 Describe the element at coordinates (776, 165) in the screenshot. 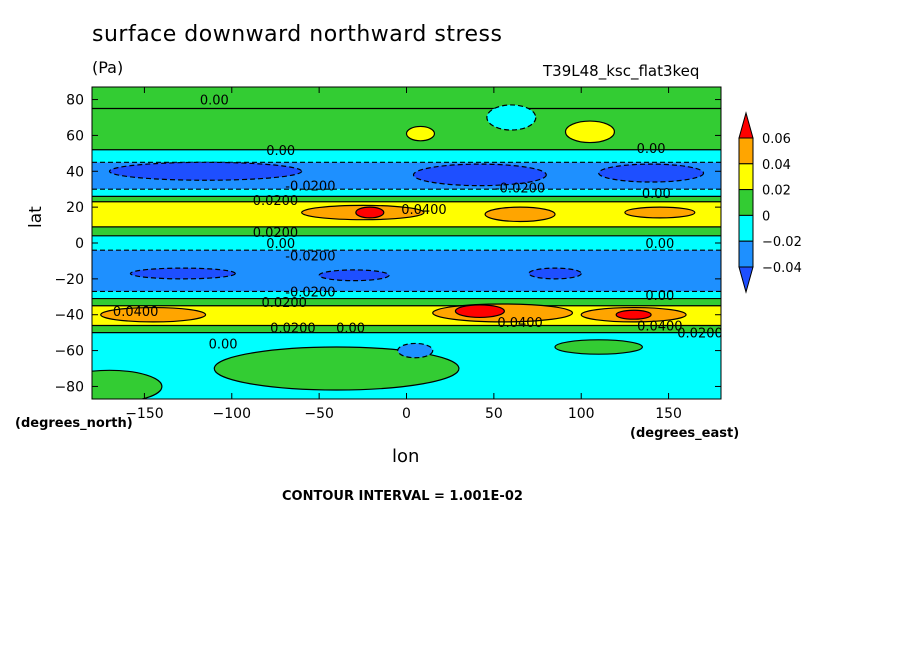

I see `colorbar-label: 0.04` at that location.